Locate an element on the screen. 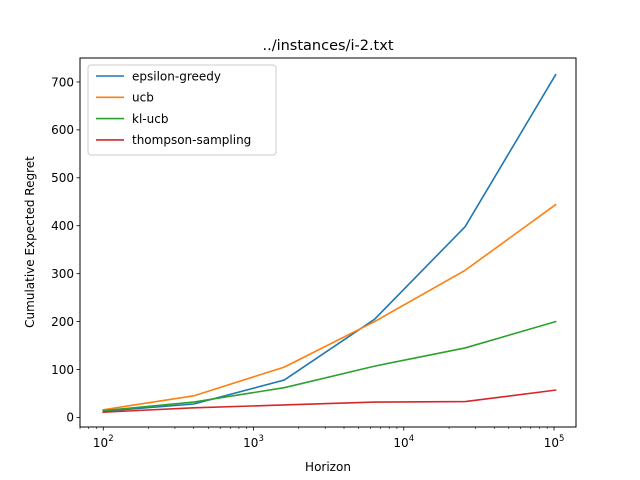  y-tick-label: 100 is located at coordinates (62, 370).